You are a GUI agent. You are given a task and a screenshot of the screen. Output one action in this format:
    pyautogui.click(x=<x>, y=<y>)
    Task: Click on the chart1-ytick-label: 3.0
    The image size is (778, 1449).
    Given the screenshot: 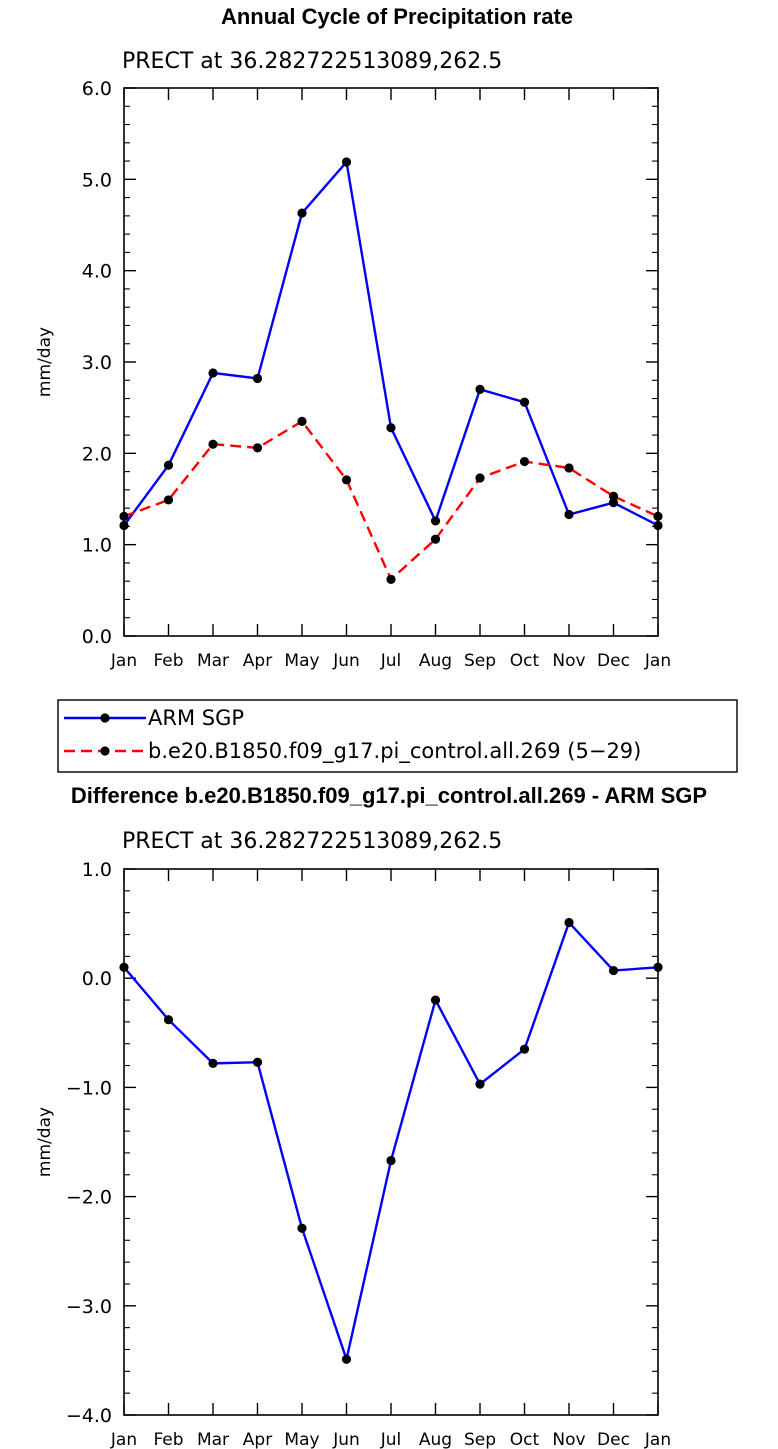 What is the action you would take?
    pyautogui.click(x=97, y=363)
    